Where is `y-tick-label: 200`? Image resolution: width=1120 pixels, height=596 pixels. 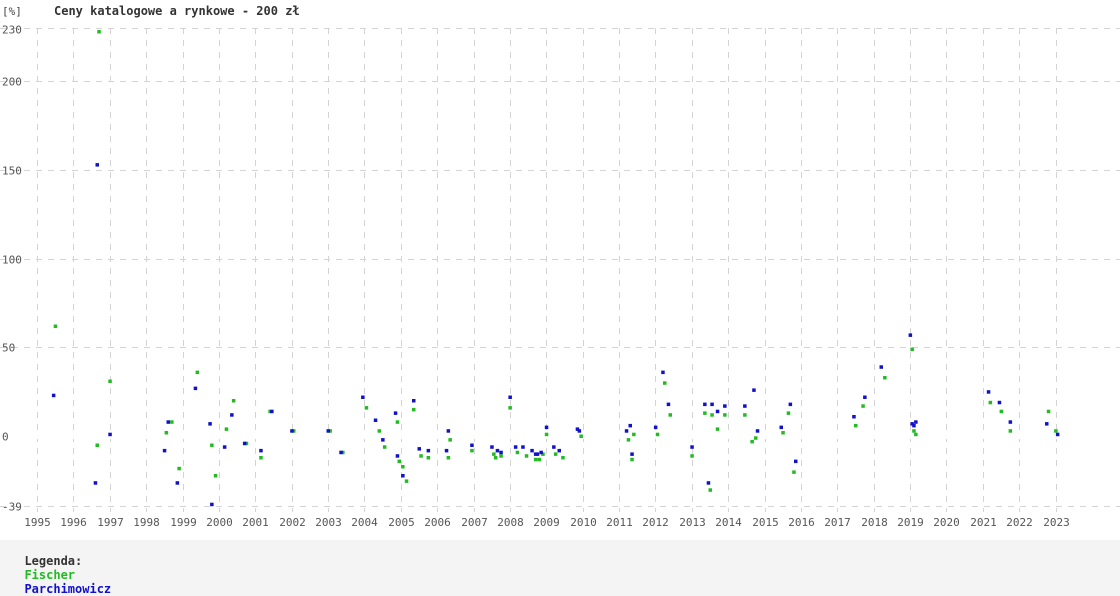 y-tick-label: 200 is located at coordinates (12, 82).